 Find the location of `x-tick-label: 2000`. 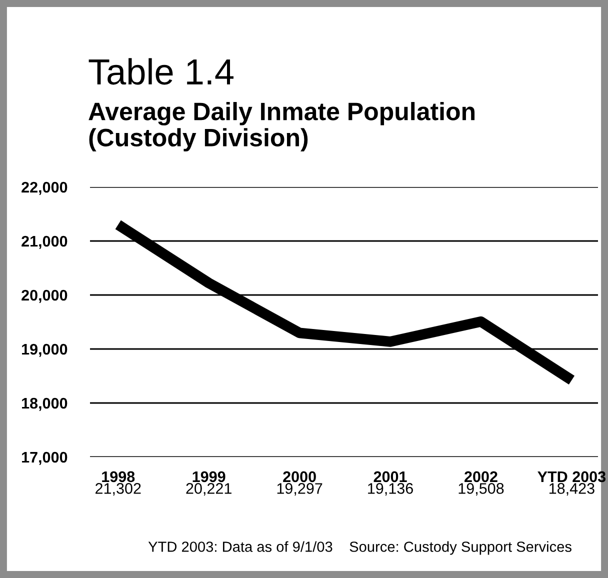

x-tick-label: 2000 is located at coordinates (299, 476).